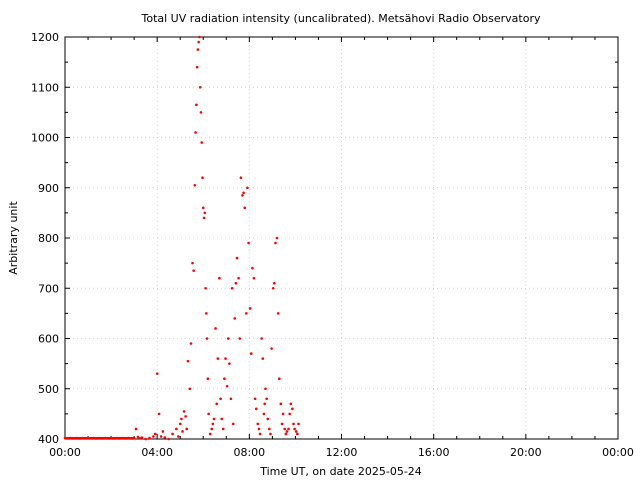 The image size is (640, 480). What do you see at coordinates (249, 452) in the screenshot?
I see `x-tick-label: 08:00` at bounding box center [249, 452].